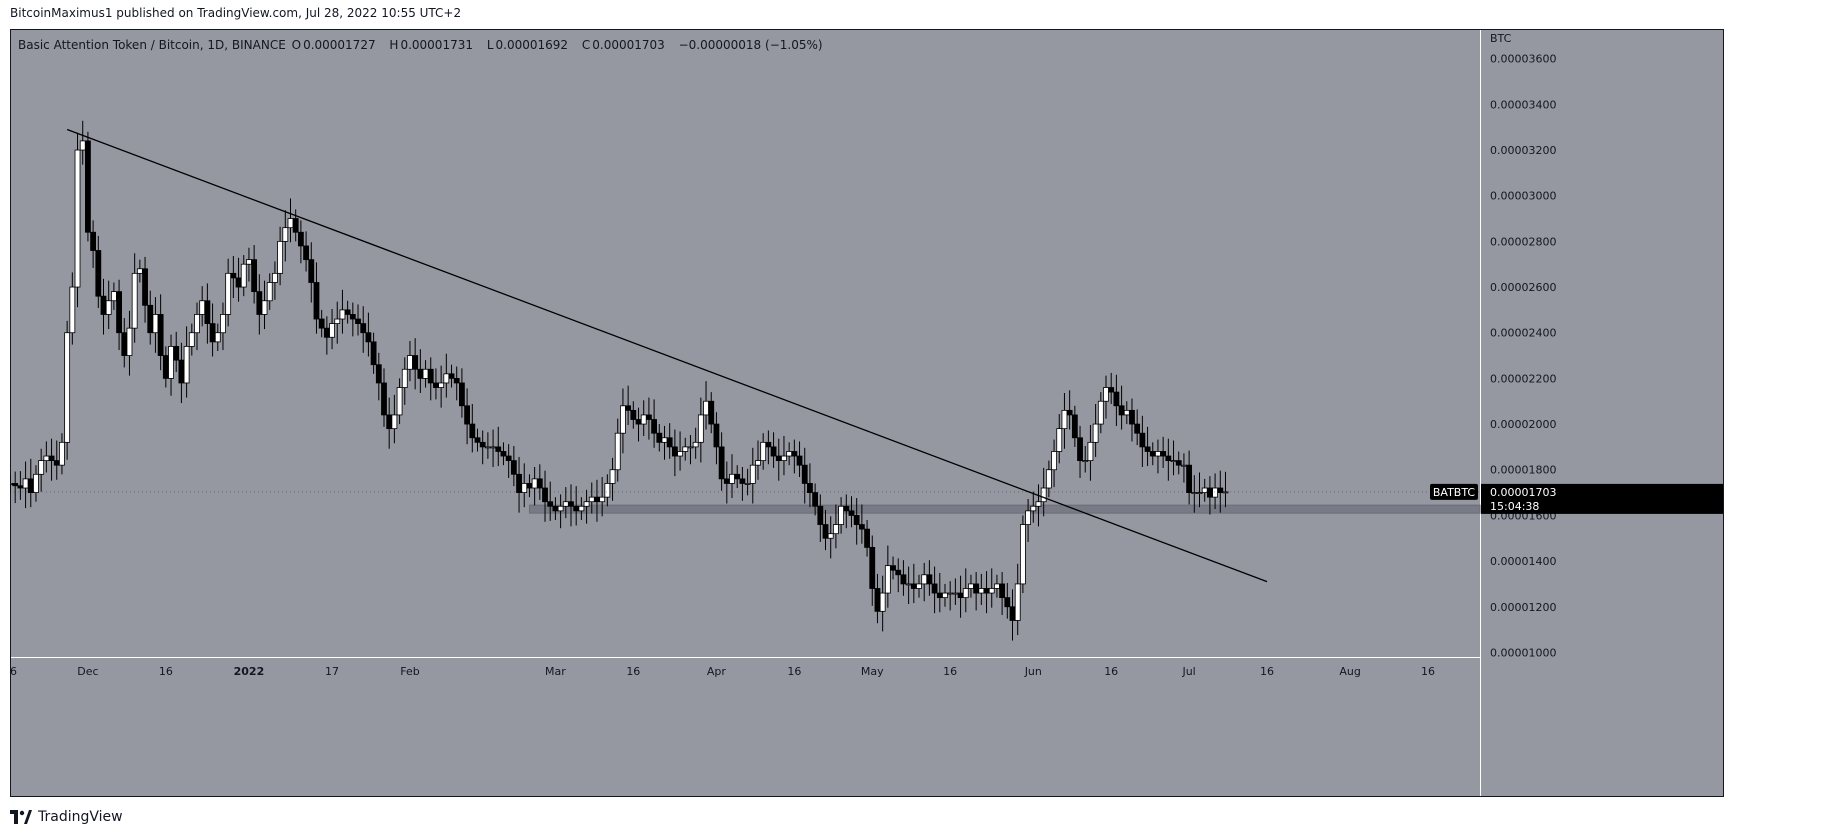 The image size is (1825, 837). I want to click on time-axis-label: Feb, so click(409, 671).